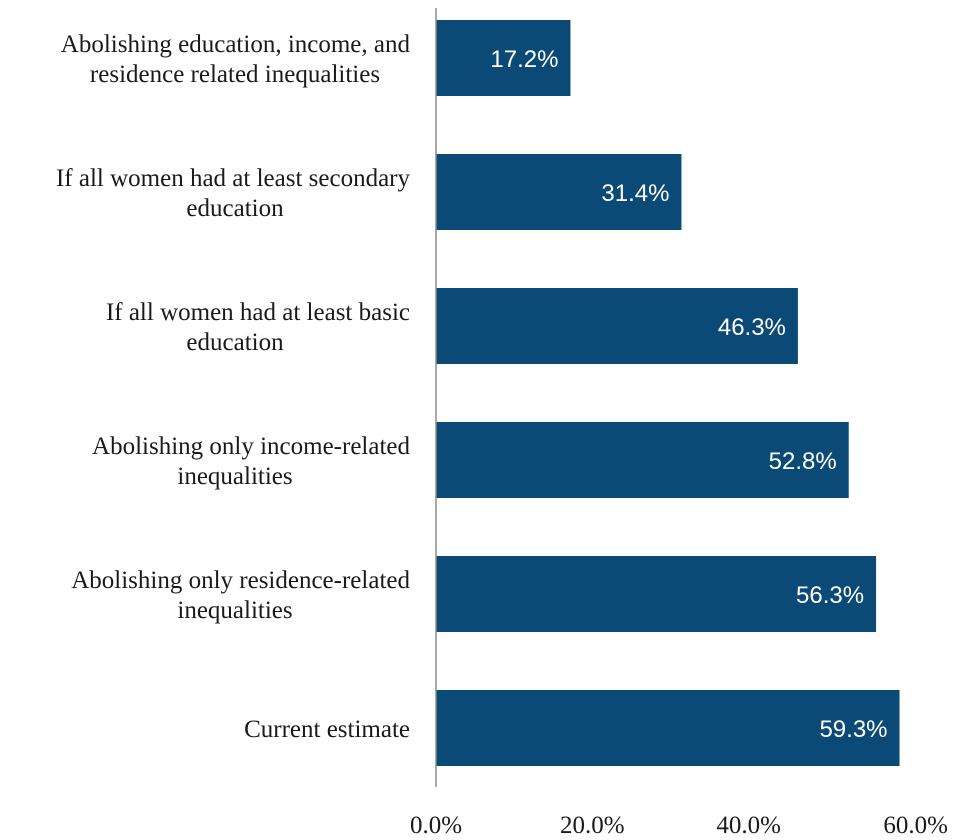 This screenshot has width=954, height=840. I want to click on data-label-3: 46.3%, so click(752, 327).